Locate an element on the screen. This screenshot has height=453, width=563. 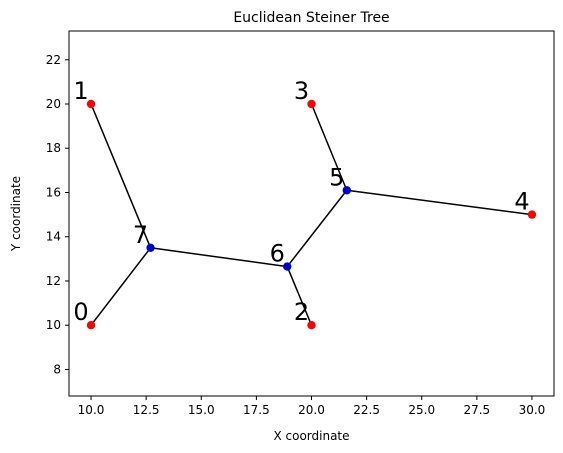
x-tick-label: 25.0 is located at coordinates (421, 410).